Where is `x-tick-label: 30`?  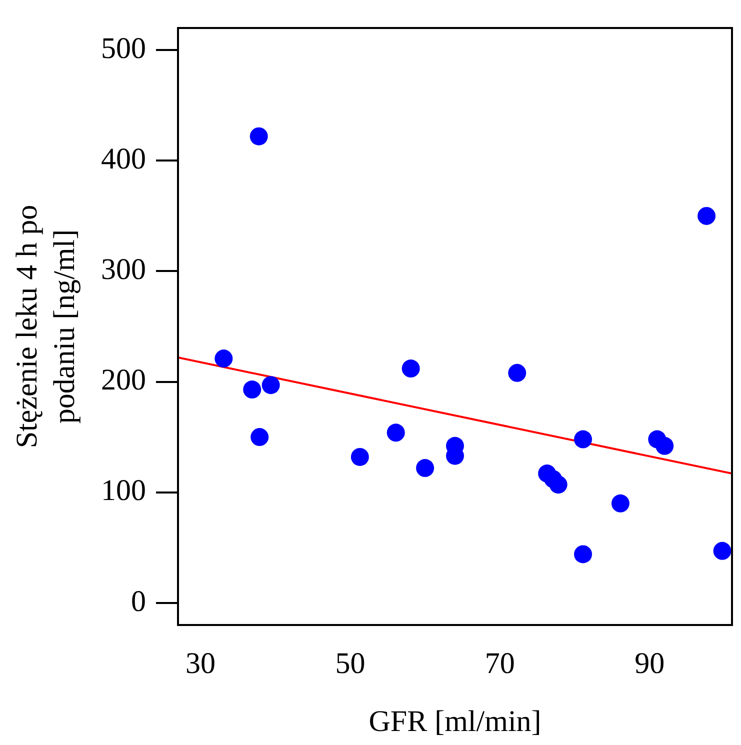
x-tick-label: 30 is located at coordinates (200, 663).